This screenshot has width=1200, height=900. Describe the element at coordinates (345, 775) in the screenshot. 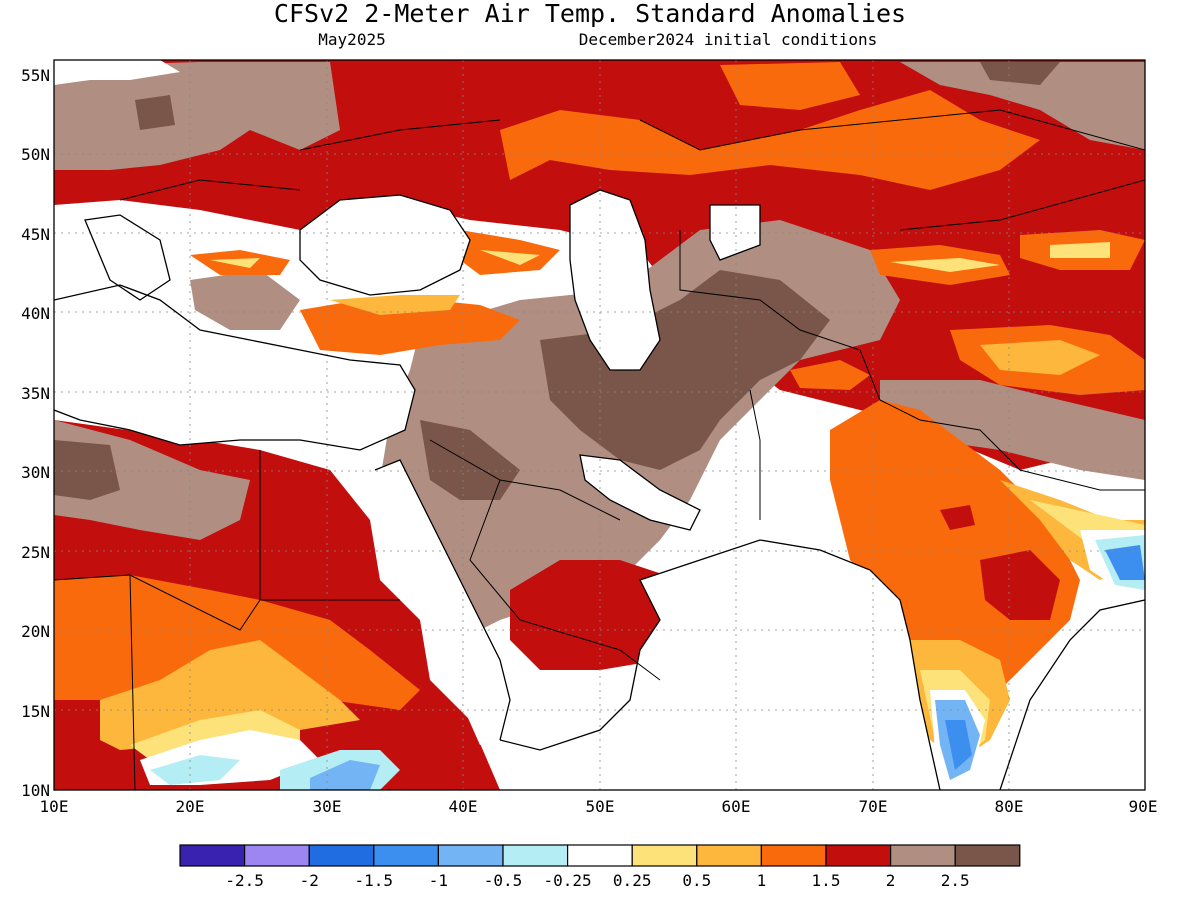

I see `anomaly-field-blue-africa` at that location.